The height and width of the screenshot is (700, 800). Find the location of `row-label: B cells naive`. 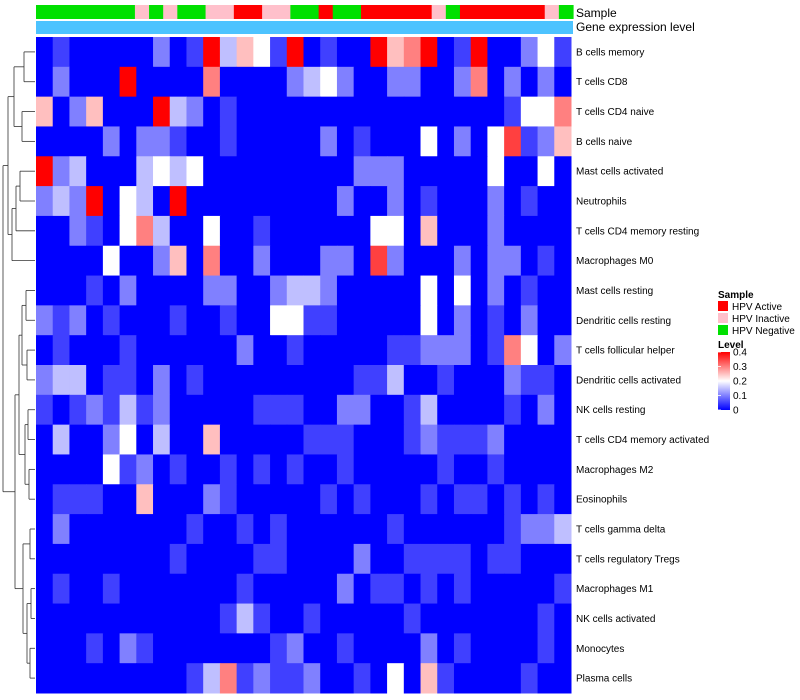

row-label: B cells naive is located at coordinates (604, 142).